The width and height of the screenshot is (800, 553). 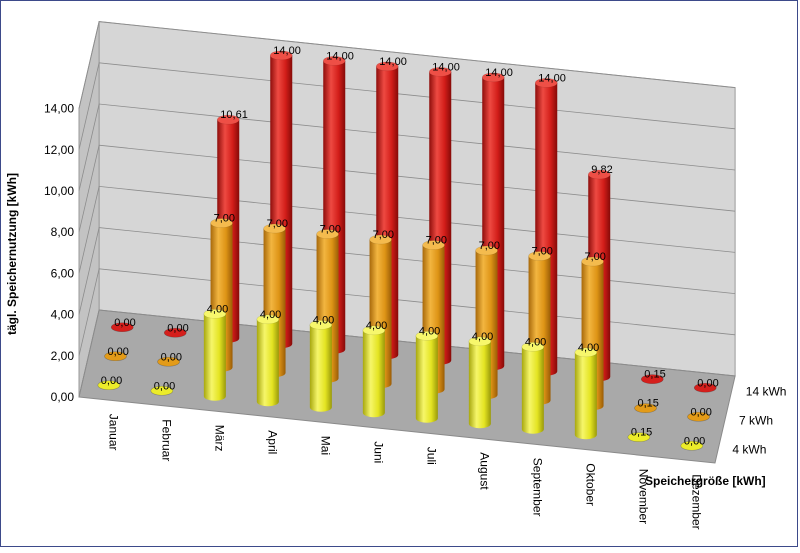 What do you see at coordinates (59, 191) in the screenshot?
I see `y-tick-label: 10,00` at bounding box center [59, 191].